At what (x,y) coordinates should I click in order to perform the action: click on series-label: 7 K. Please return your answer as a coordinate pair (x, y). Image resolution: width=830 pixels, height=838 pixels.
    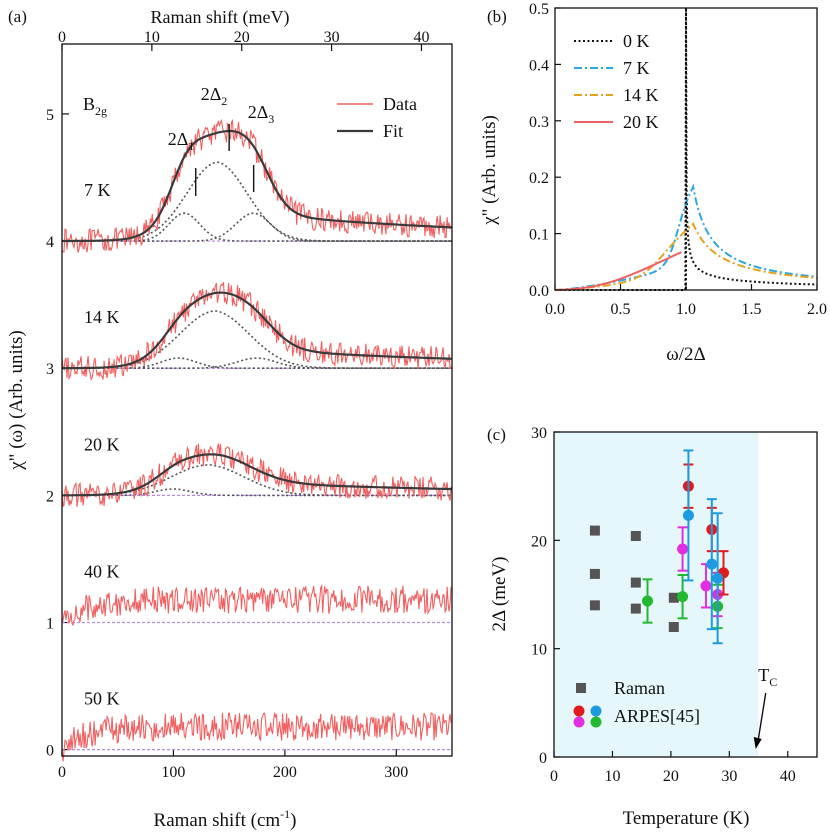
    Looking at the image, I should click on (97, 190).